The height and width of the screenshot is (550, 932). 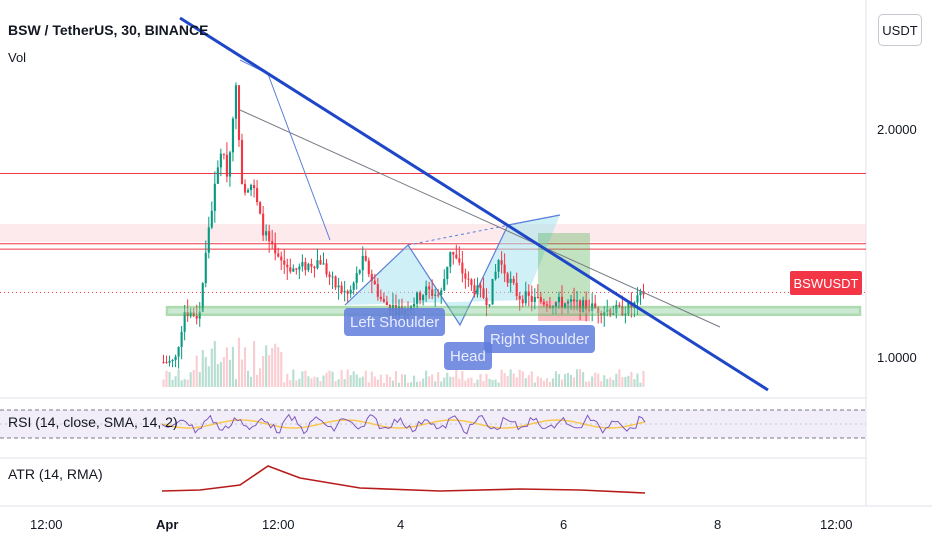 What do you see at coordinates (403, 362) in the screenshot?
I see `volume-bars` at bounding box center [403, 362].